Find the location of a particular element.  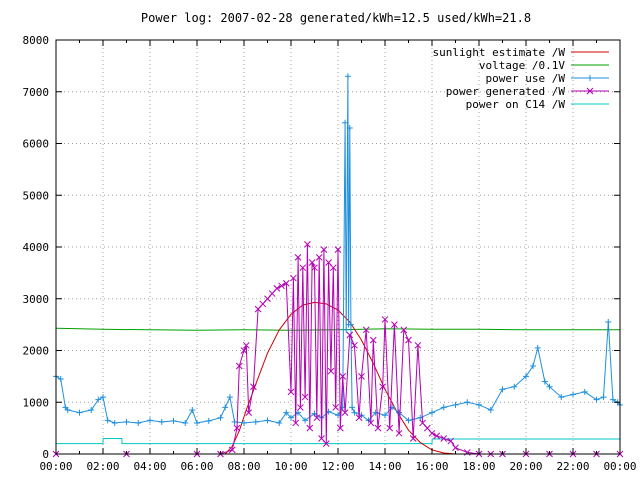

x-tick-label: 10:00 is located at coordinates (290, 466).